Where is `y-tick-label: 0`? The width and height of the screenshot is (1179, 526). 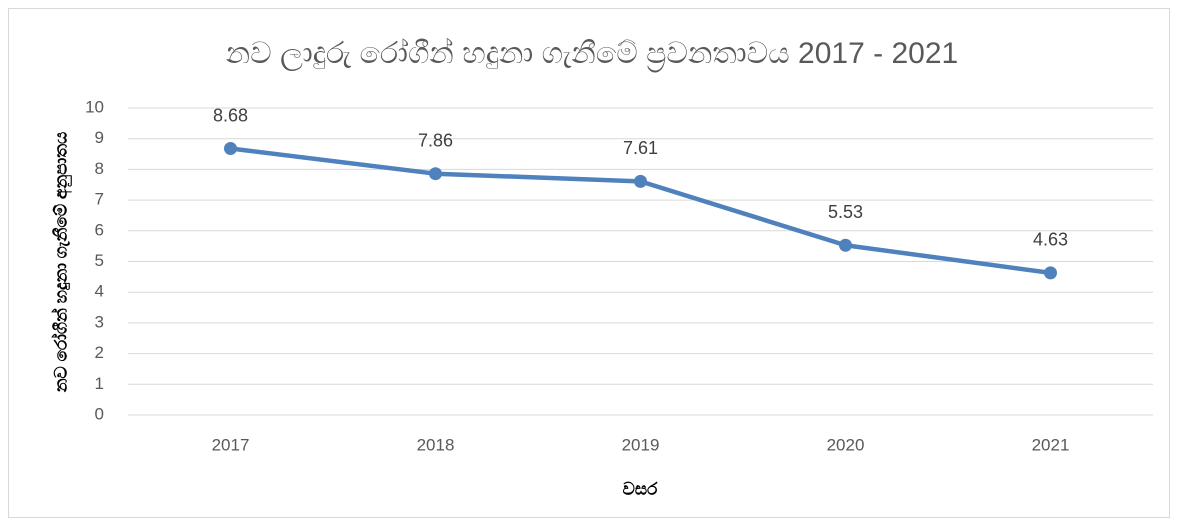
y-tick-label: 0 is located at coordinates (99, 413).